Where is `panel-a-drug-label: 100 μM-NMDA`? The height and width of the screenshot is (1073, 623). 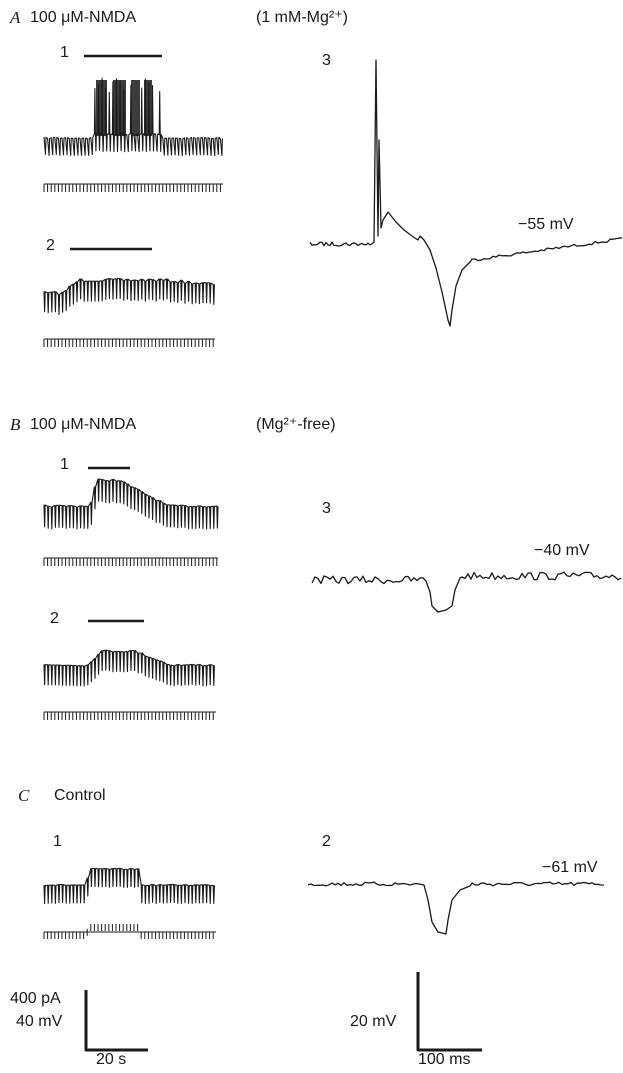
panel-a-drug-label: 100 μM-NMDA is located at coordinates (83, 17).